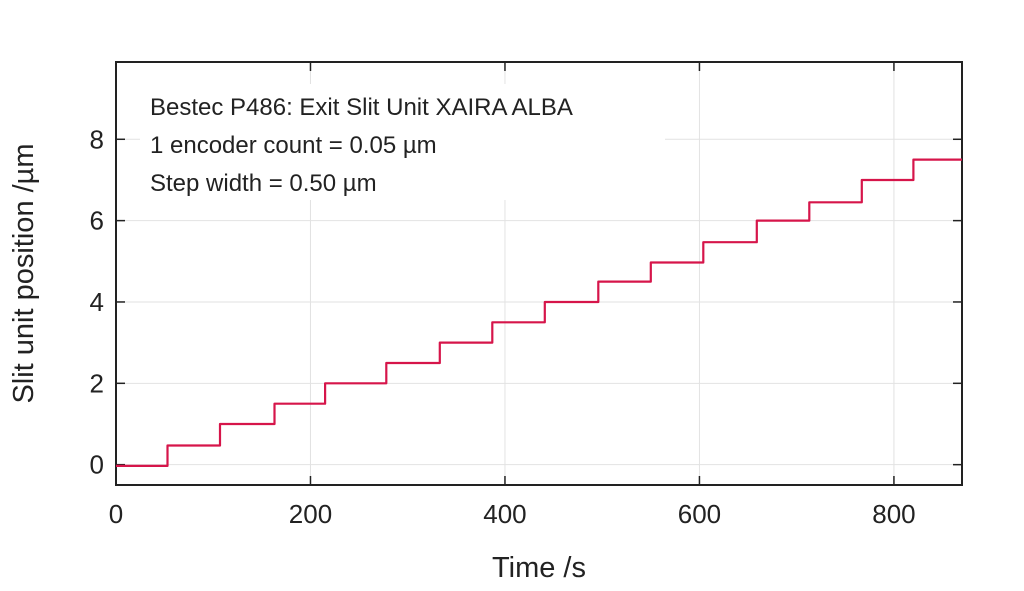 Image resolution: width=1024 pixels, height=591 pixels. Describe the element at coordinates (97, 465) in the screenshot. I see `y-tick-label: 0` at that location.